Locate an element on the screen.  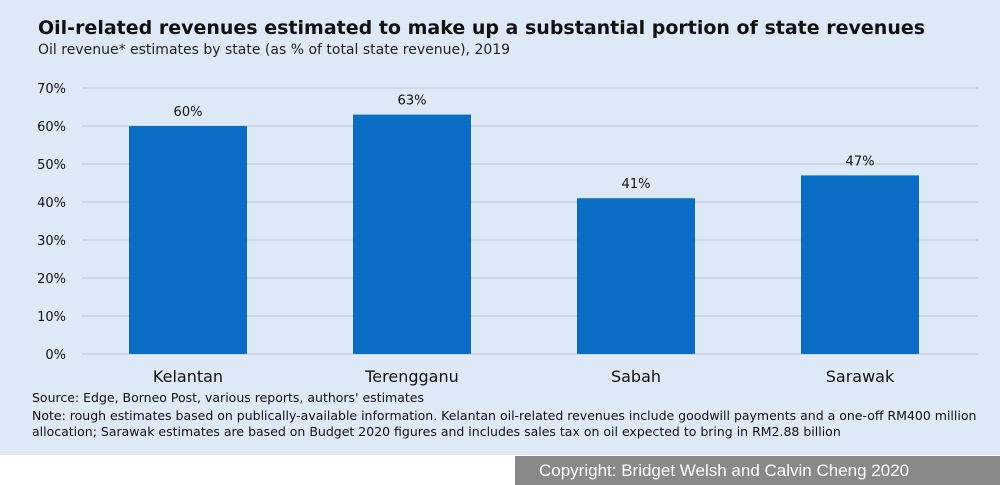
data-label: 47% is located at coordinates (860, 161).